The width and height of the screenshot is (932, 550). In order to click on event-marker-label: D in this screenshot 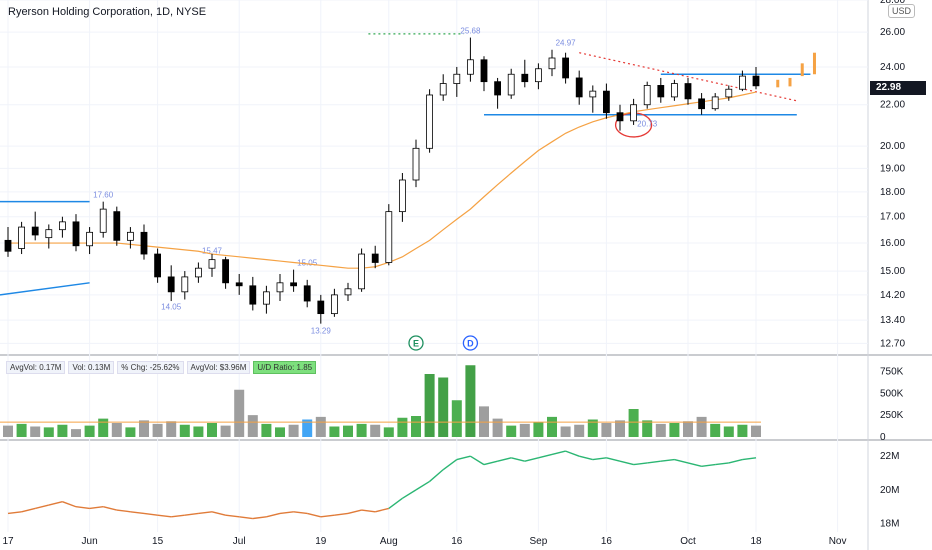, I will do `click(470, 344)`.